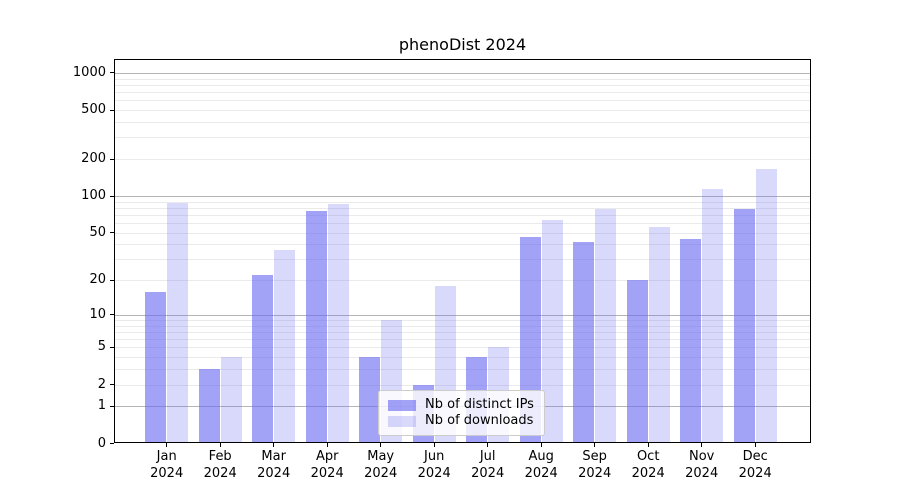 The image size is (900, 500). Describe the element at coordinates (101, 347) in the screenshot. I see `y-tick-label: 5` at that location.